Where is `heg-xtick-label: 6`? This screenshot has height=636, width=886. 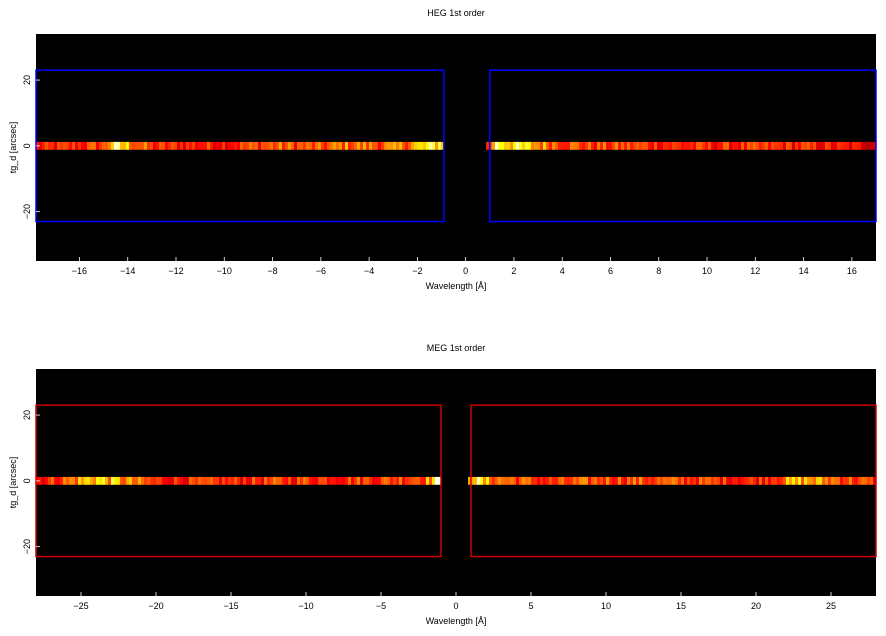 heg-xtick-label: 6 is located at coordinates (610, 271).